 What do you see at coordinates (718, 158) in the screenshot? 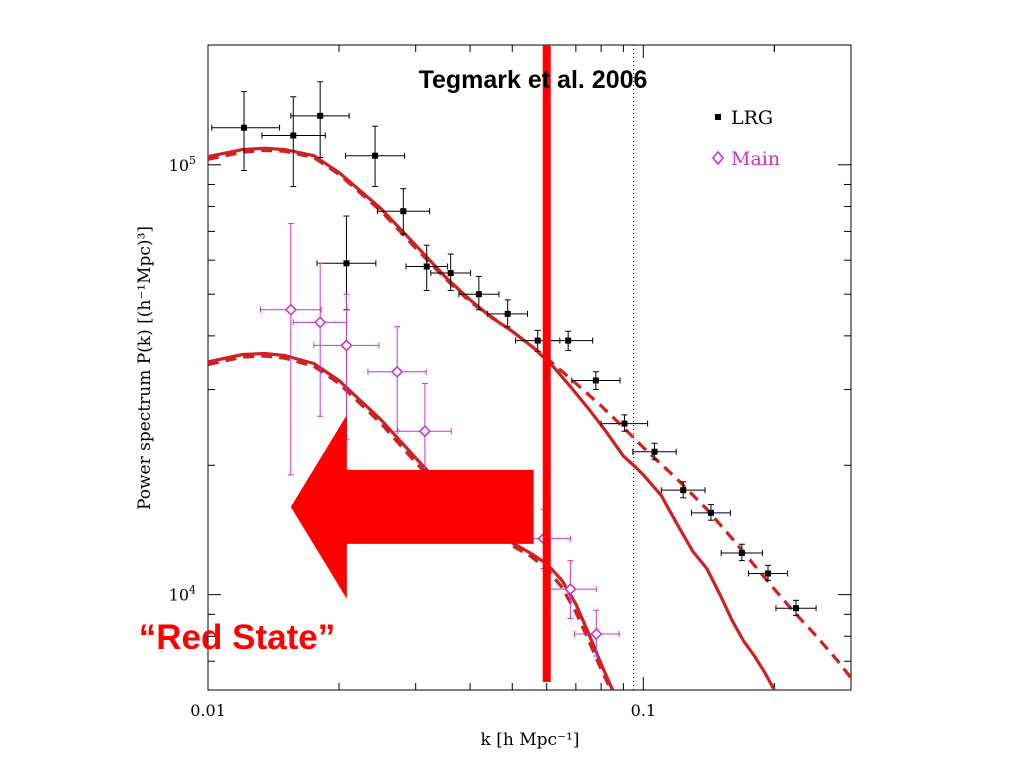
I see `legend-main-marker` at bounding box center [718, 158].